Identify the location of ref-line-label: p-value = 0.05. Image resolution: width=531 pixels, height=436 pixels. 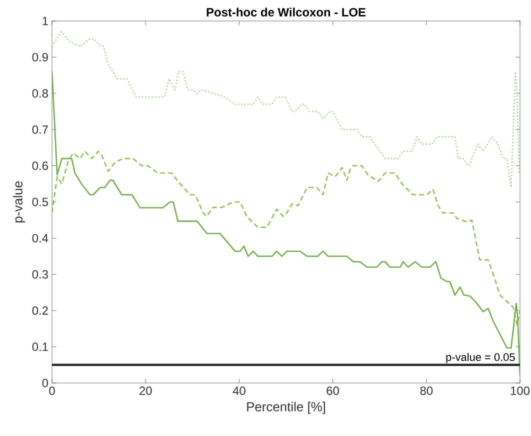
(480, 358).